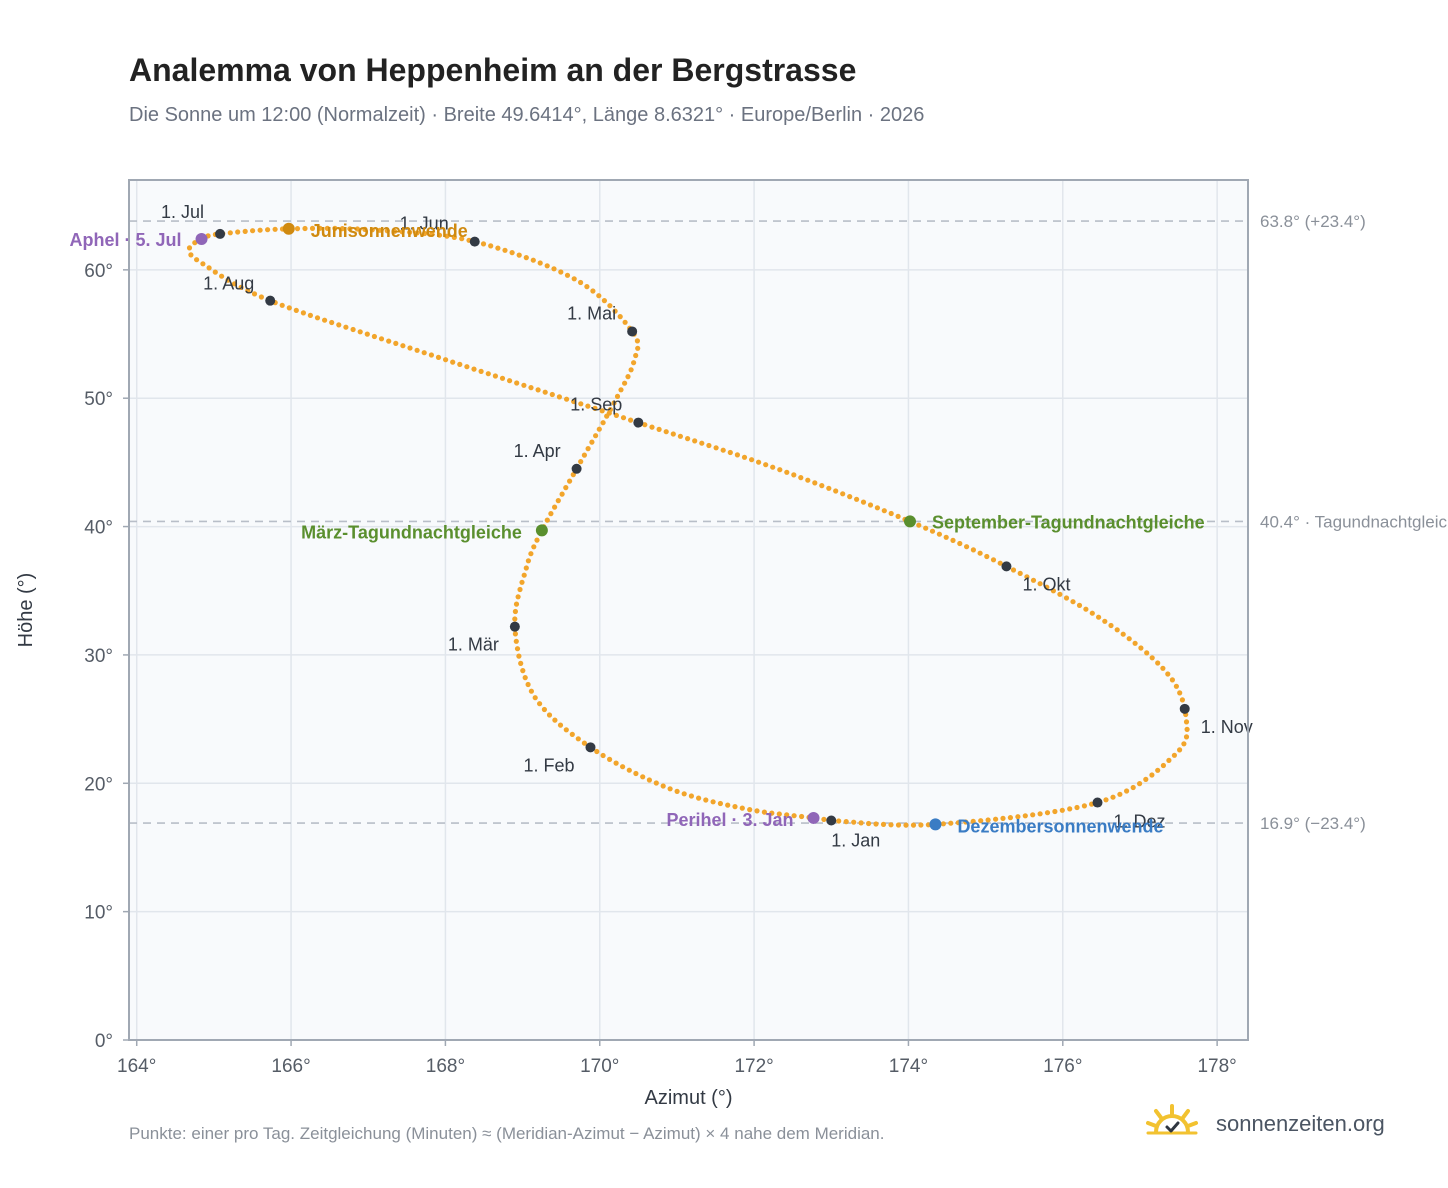  Describe the element at coordinates (596, 405) in the screenshot. I see `month-label: 1. Sep` at that location.